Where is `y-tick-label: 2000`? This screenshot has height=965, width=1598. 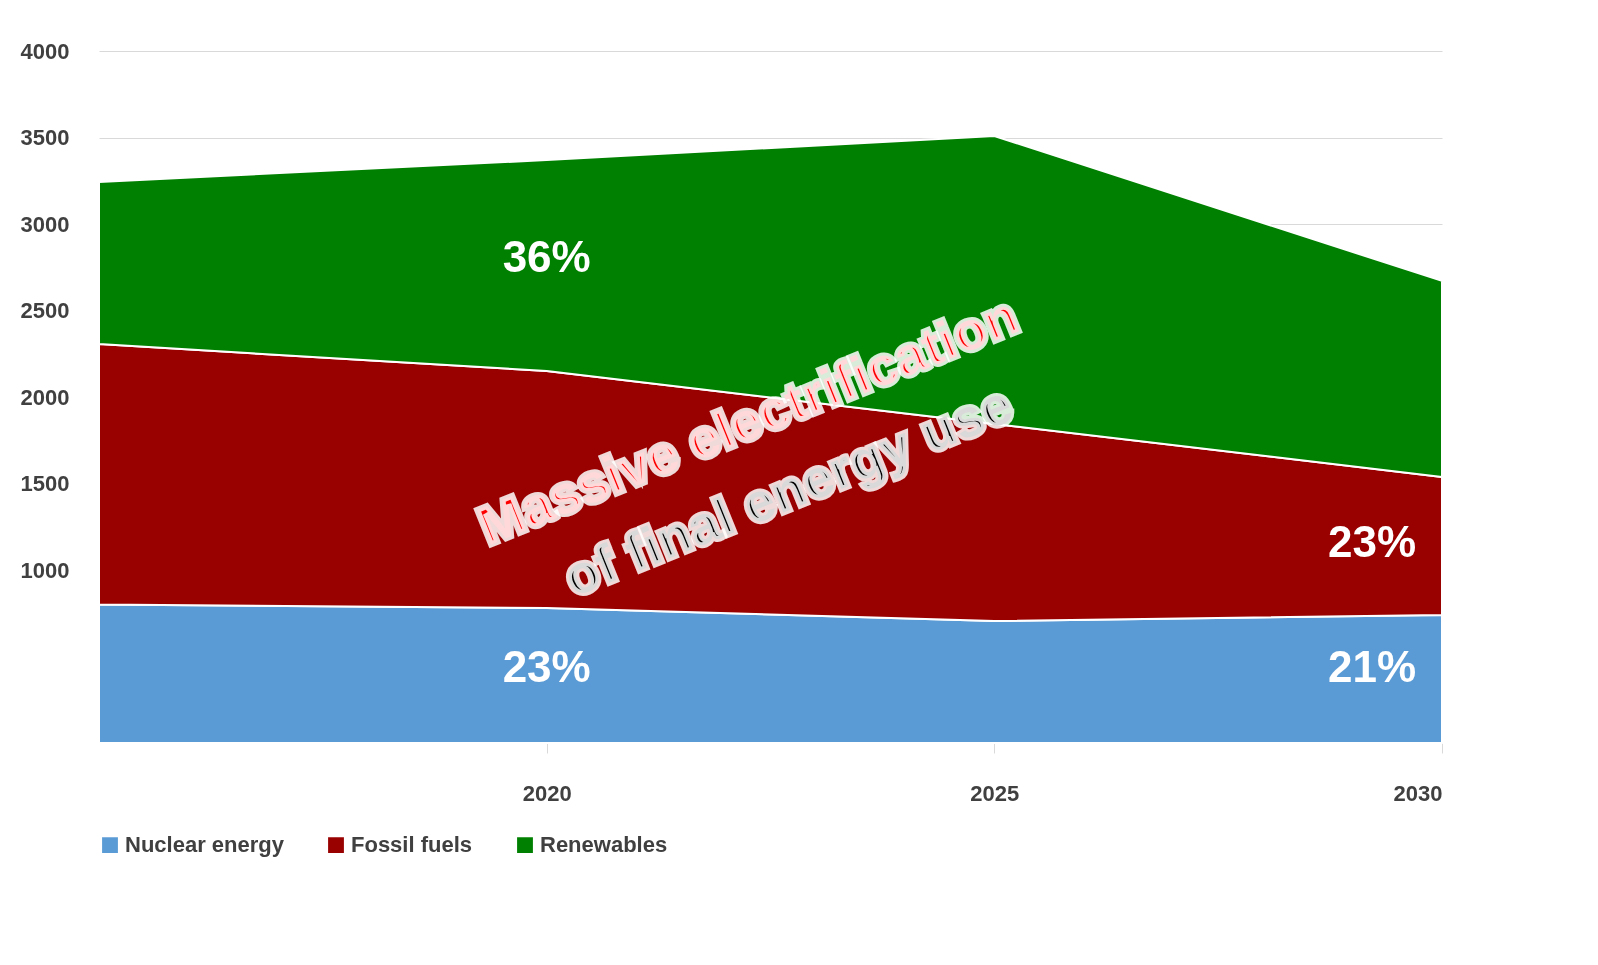
y-tick-label: 2000 is located at coordinates (45, 397).